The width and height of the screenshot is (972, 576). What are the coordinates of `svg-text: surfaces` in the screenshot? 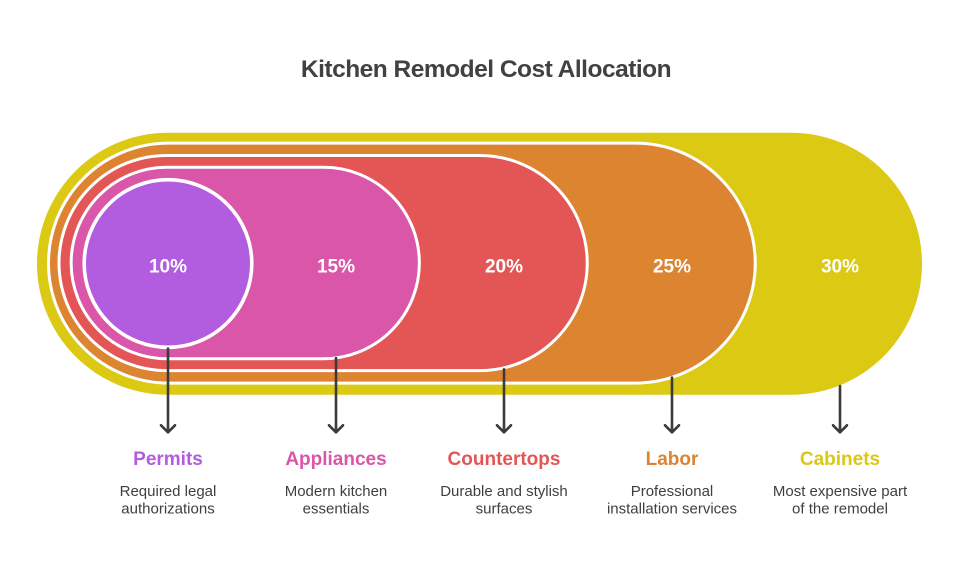 It's located at (504, 509).